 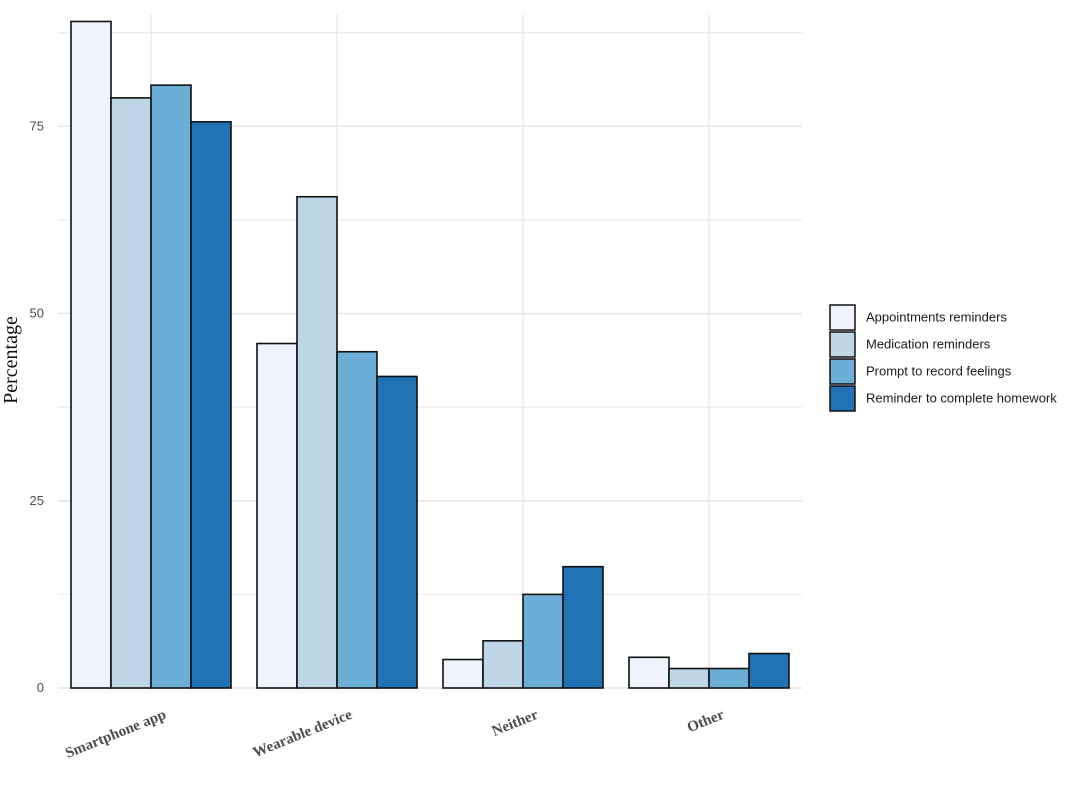 I want to click on legend-label: Prompt to record feelings, so click(x=939, y=371).